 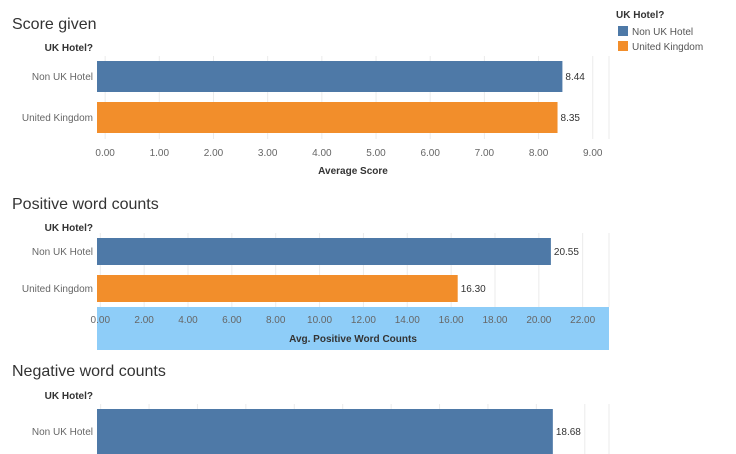 I want to click on value-label: 8.44, so click(x=575, y=77).